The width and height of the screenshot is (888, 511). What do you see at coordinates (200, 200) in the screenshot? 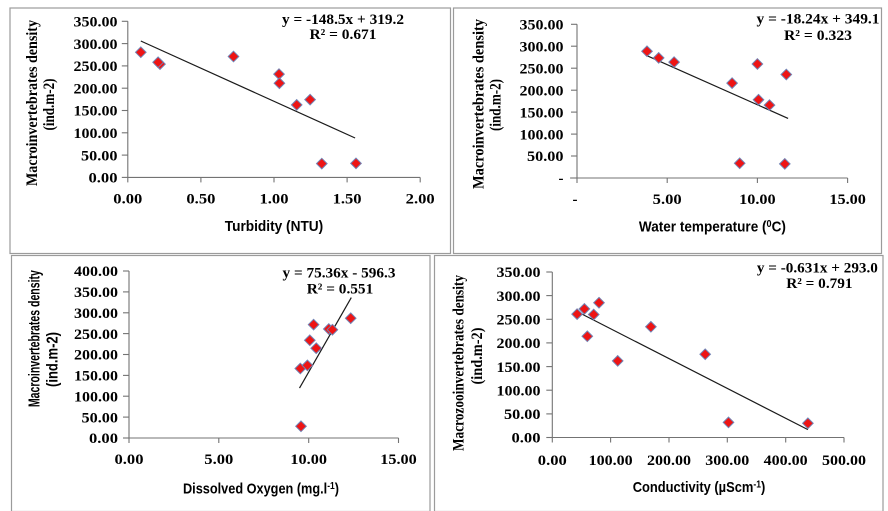
I see `svg-text: 0.50` at bounding box center [200, 200].